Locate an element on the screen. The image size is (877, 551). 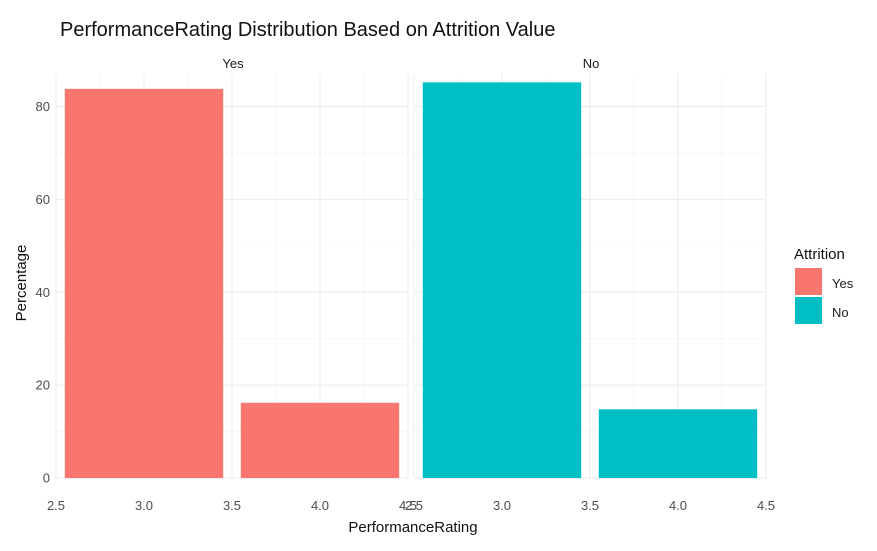
y-tick-label: 40 is located at coordinates (43, 292).